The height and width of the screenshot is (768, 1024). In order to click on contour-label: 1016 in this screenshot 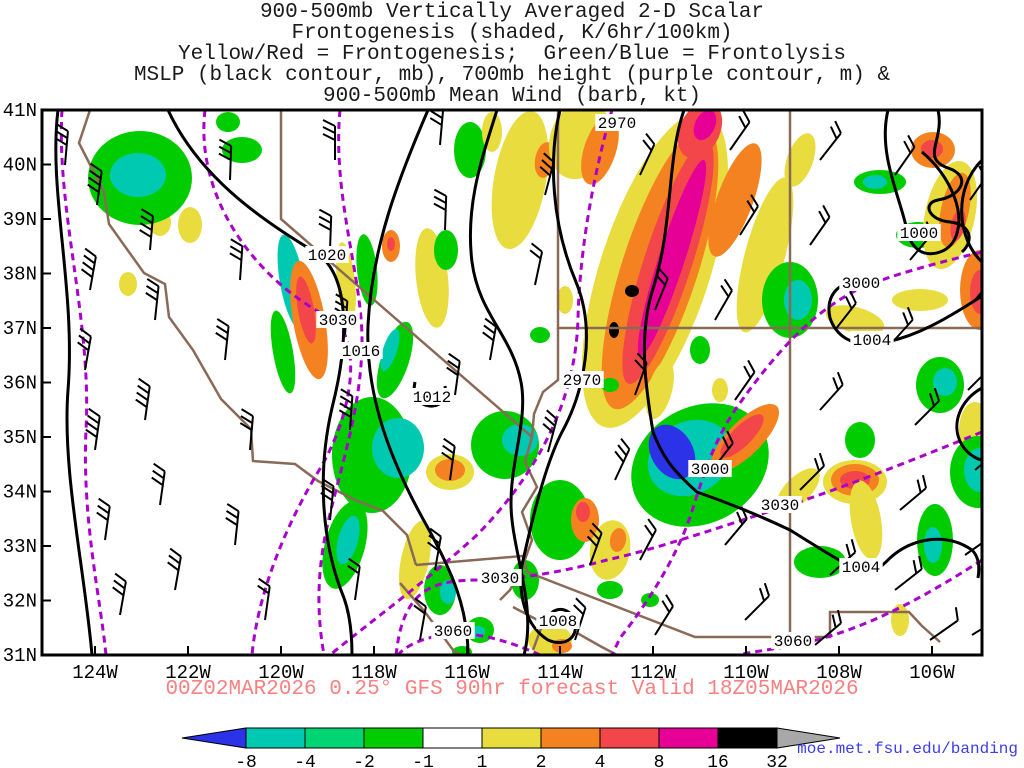, I will do `click(361, 352)`.